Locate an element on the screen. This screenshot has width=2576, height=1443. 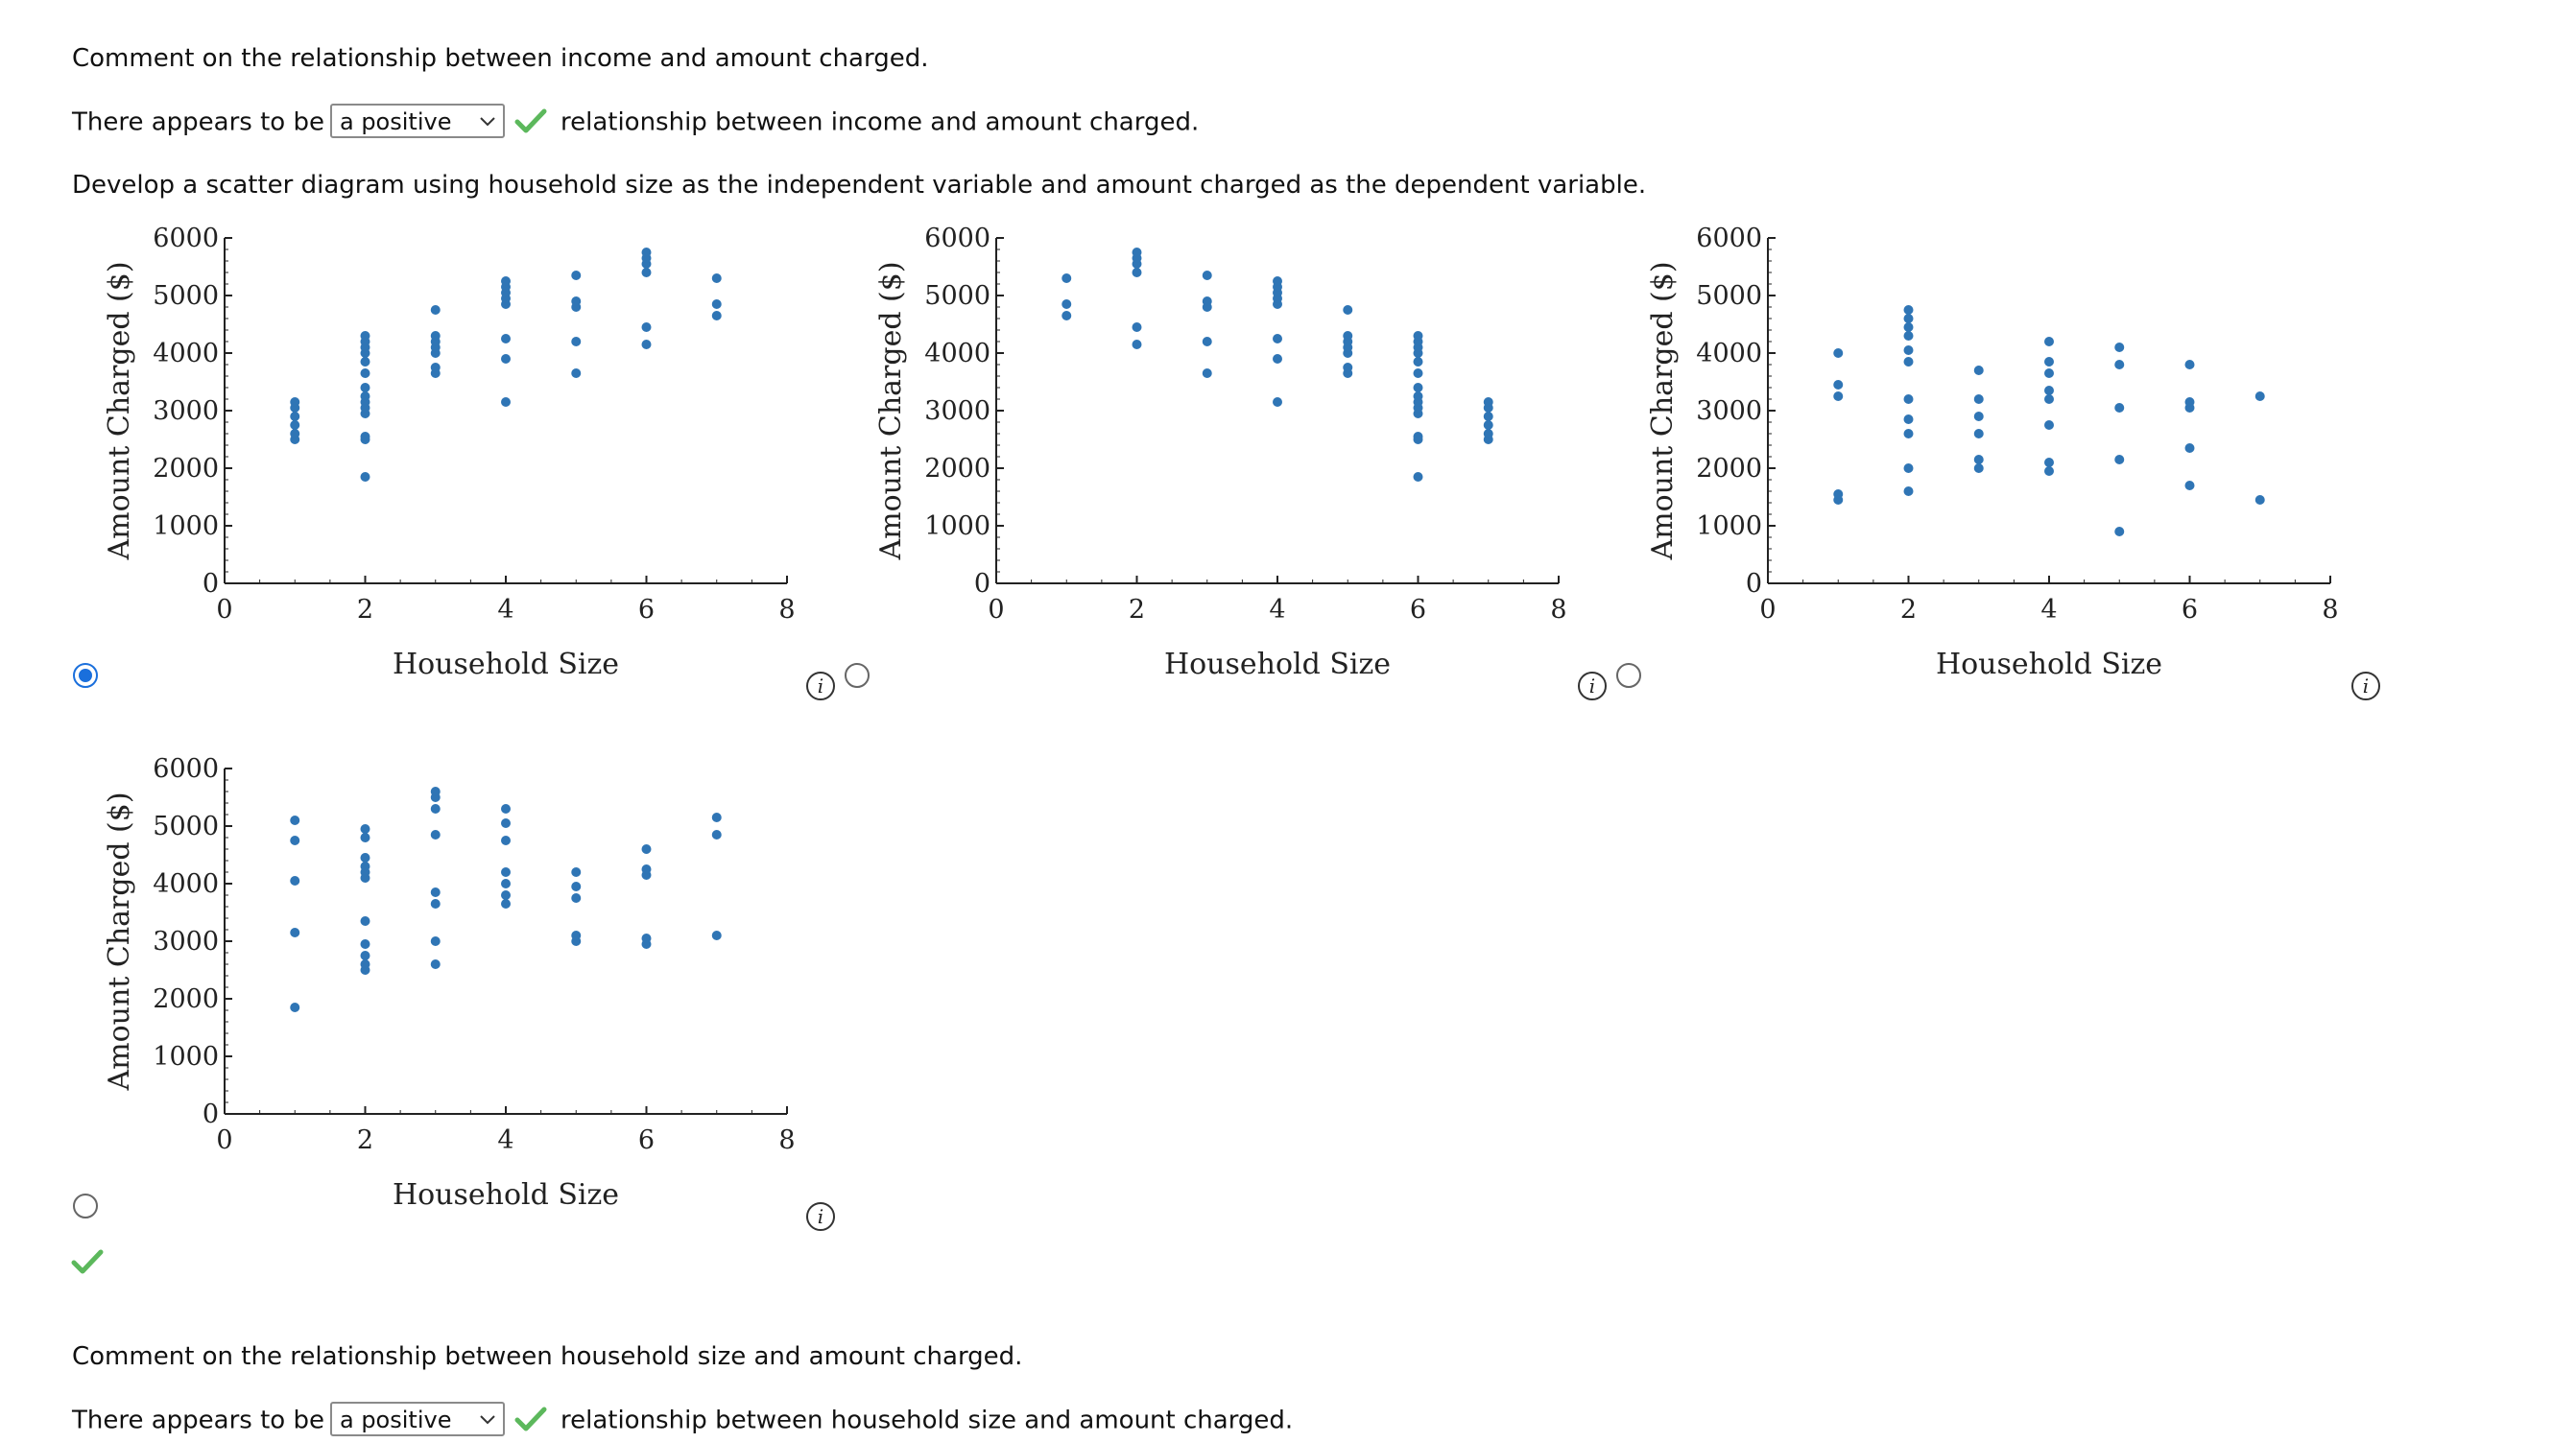
y-tick-label: 4000 is located at coordinates (186, 353).